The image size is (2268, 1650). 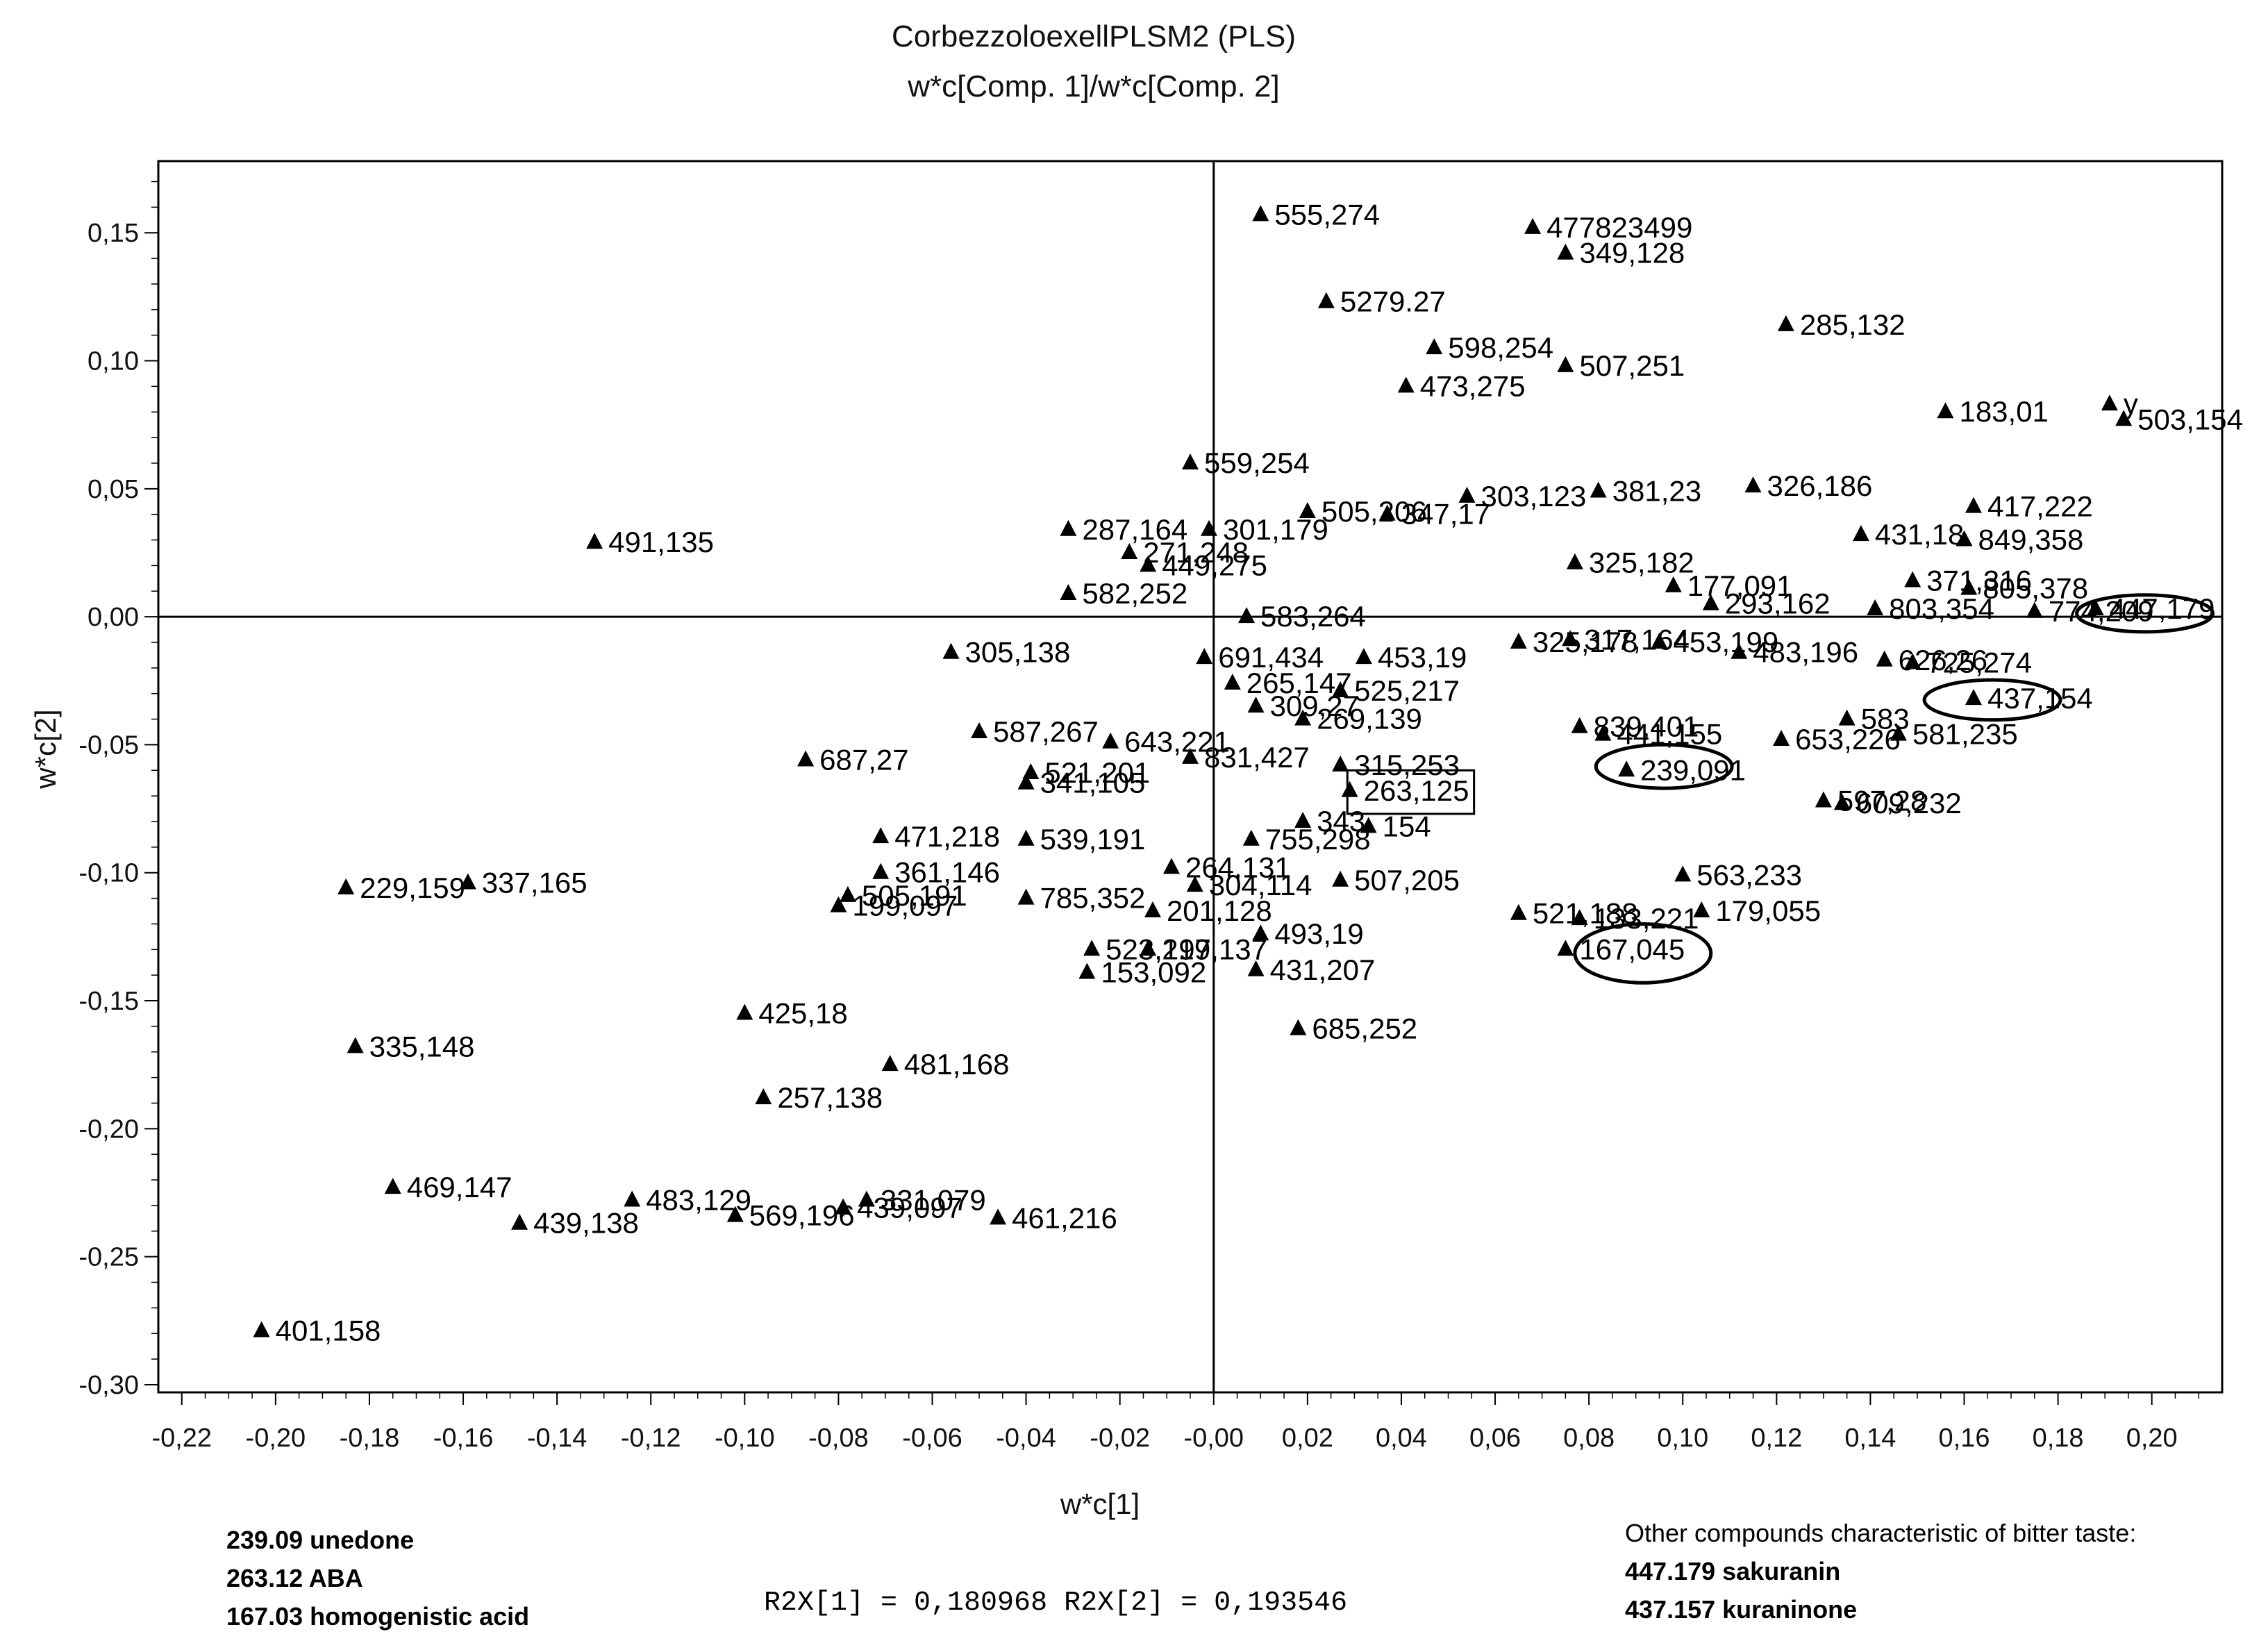 What do you see at coordinates (802, 1013) in the screenshot?
I see `data-point-label: 425,18` at bounding box center [802, 1013].